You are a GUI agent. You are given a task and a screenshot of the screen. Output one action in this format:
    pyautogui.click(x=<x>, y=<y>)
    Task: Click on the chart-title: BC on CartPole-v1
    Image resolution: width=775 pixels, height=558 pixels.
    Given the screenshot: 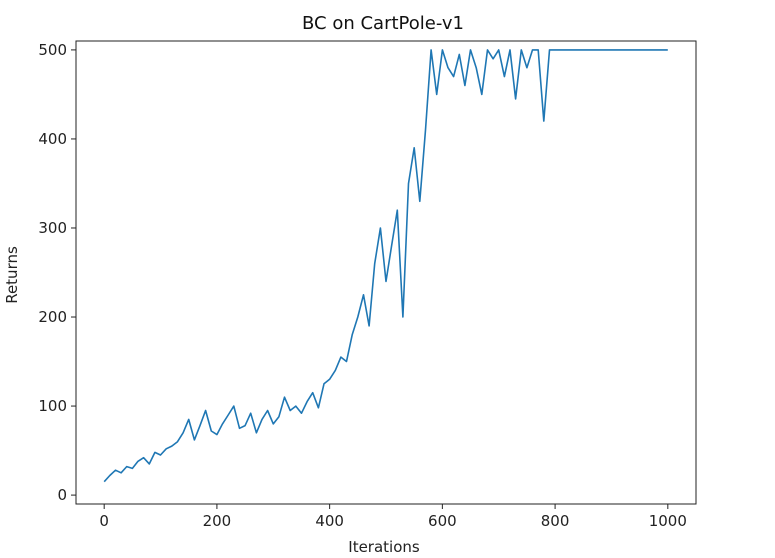 What is the action you would take?
    pyautogui.click(x=383, y=23)
    